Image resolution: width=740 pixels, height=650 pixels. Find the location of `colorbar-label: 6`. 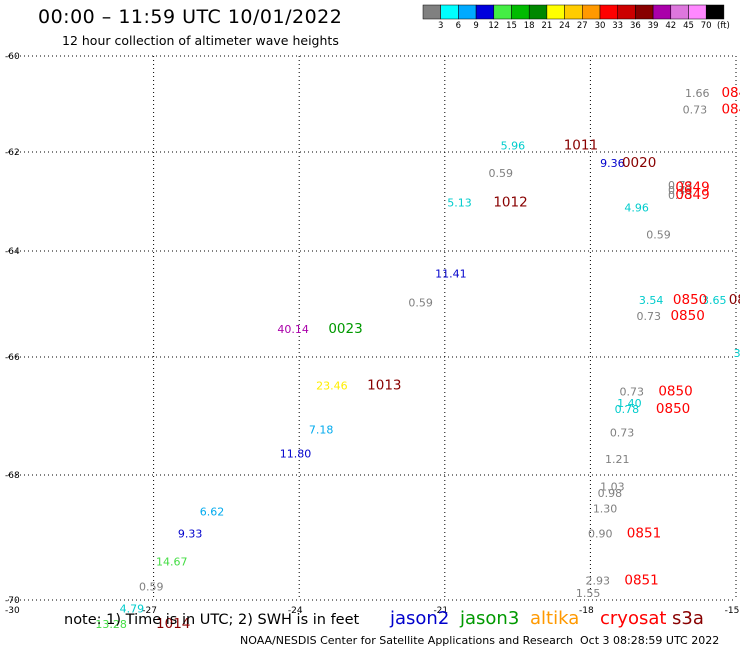

colorbar-label: 6 is located at coordinates (458, 26).